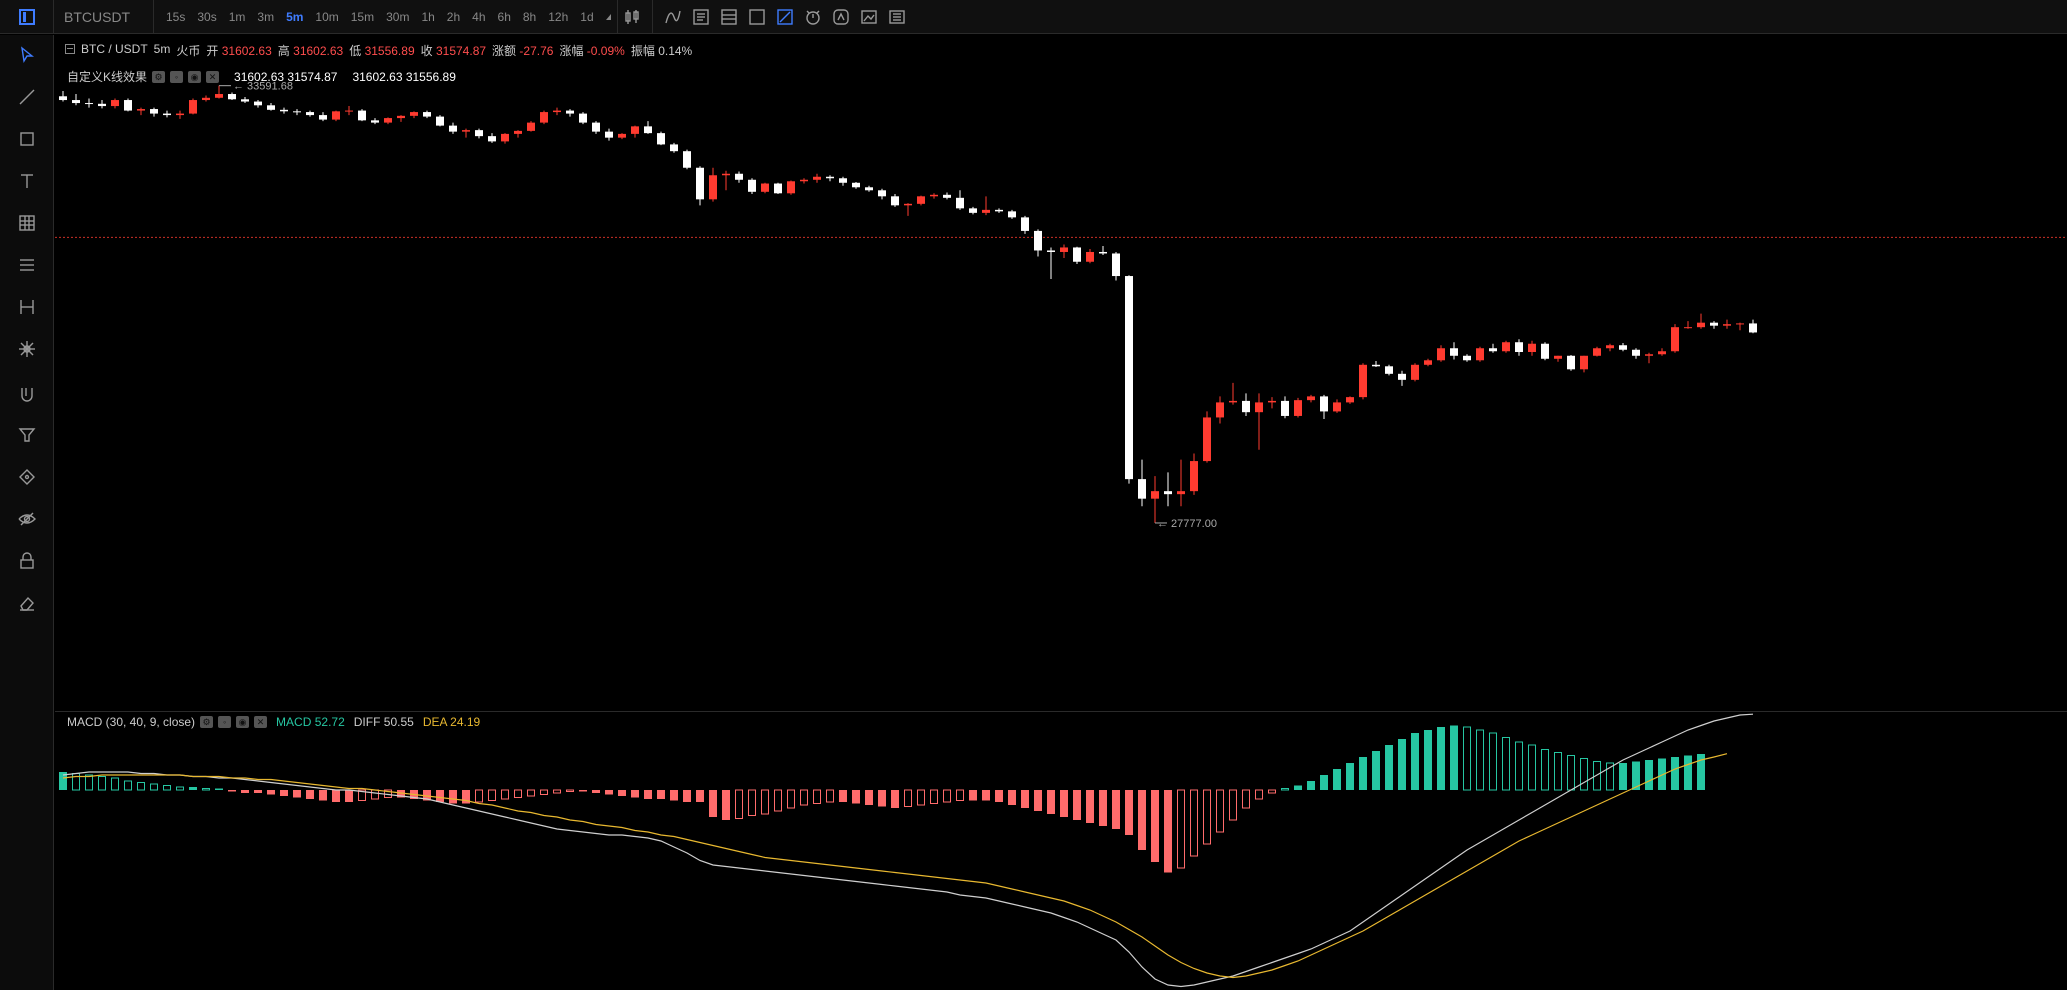 This screenshot has height=990, width=2067. What do you see at coordinates (673, 17) in the screenshot?
I see `indicator-icon` at bounding box center [673, 17].